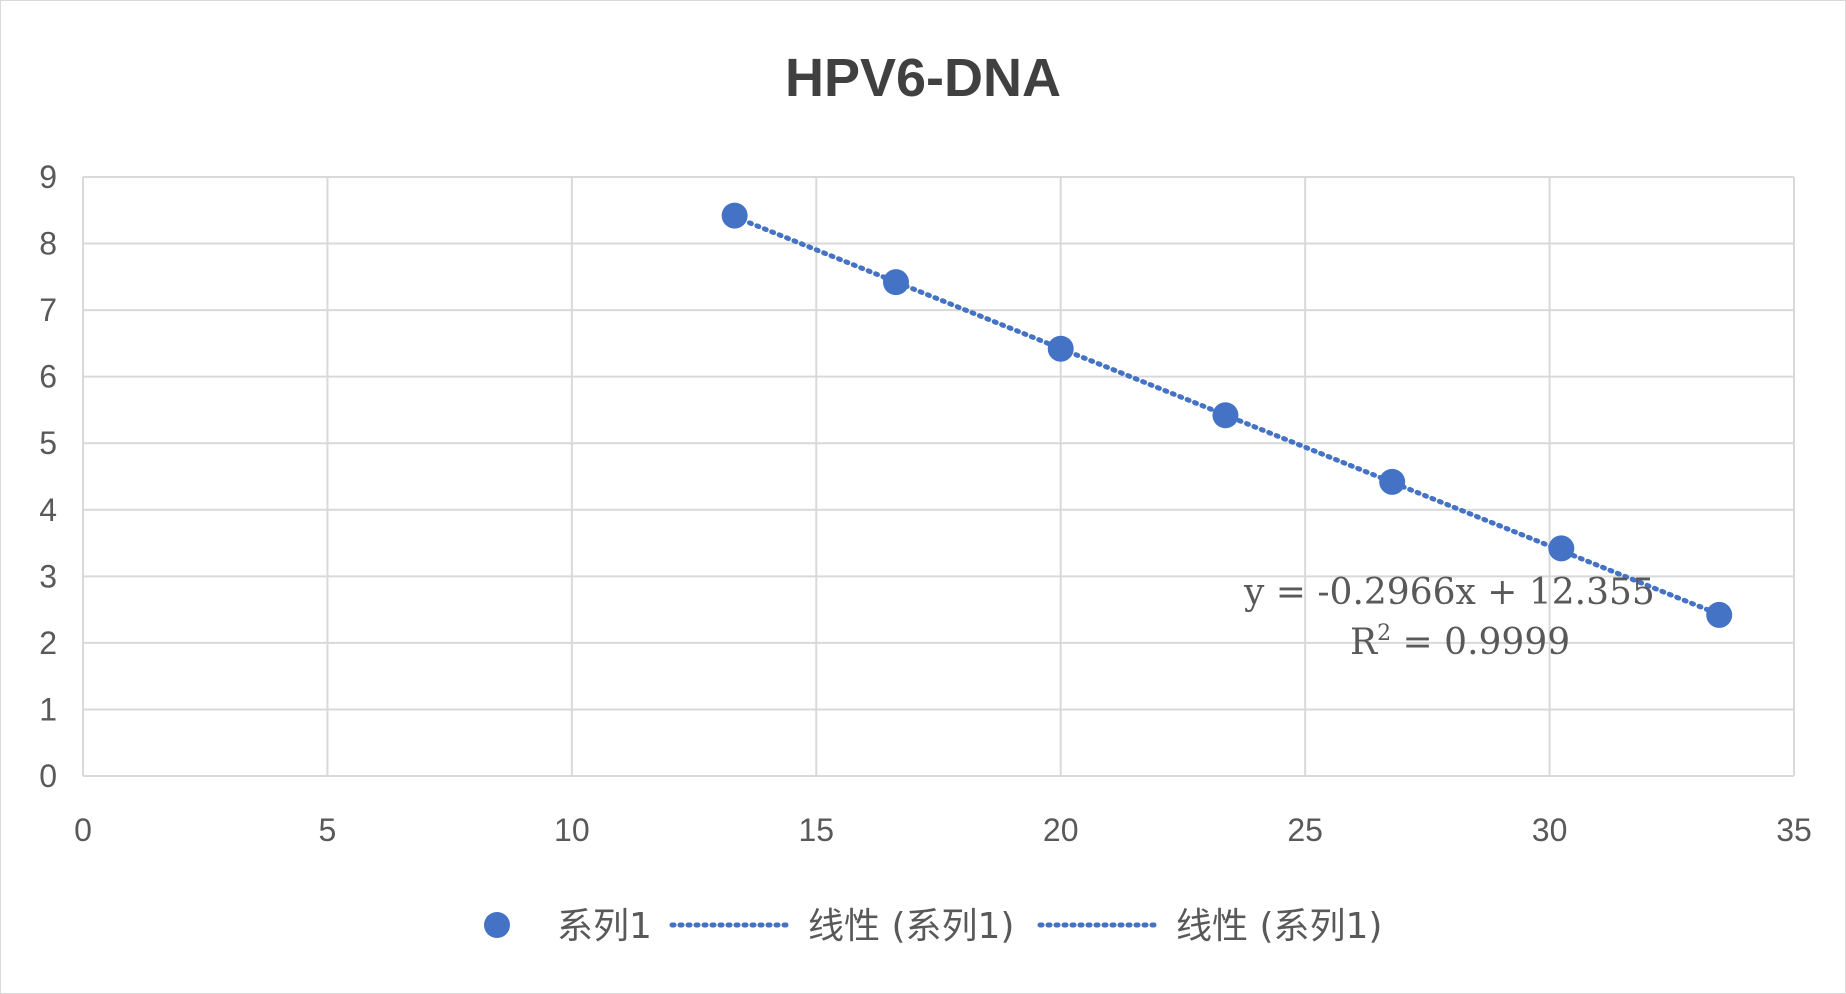 This screenshot has height=994, width=1846. Describe the element at coordinates (83, 830) in the screenshot. I see `x-tick-label-0: 0` at that location.